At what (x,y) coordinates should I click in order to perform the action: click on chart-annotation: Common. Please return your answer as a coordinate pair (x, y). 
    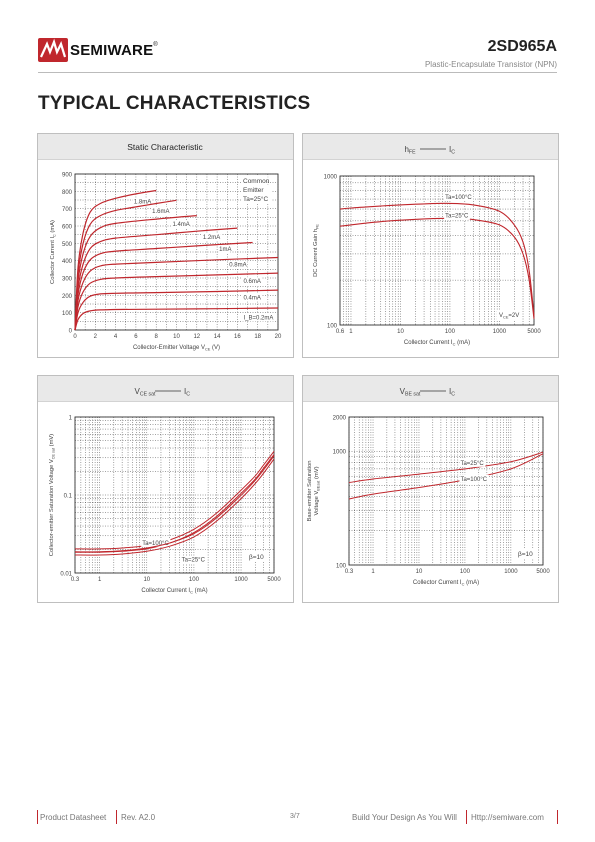
    Looking at the image, I should click on (256, 181).